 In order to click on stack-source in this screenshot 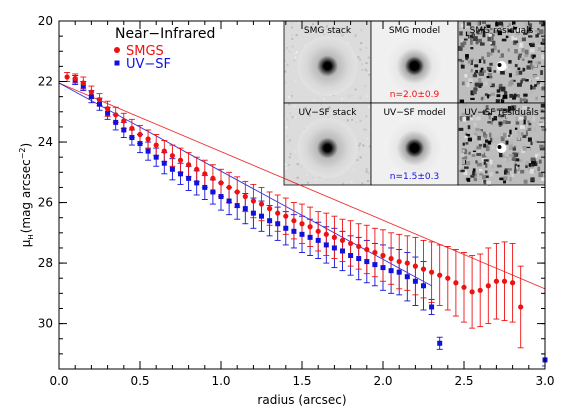, I will do `click(327, 66)`.